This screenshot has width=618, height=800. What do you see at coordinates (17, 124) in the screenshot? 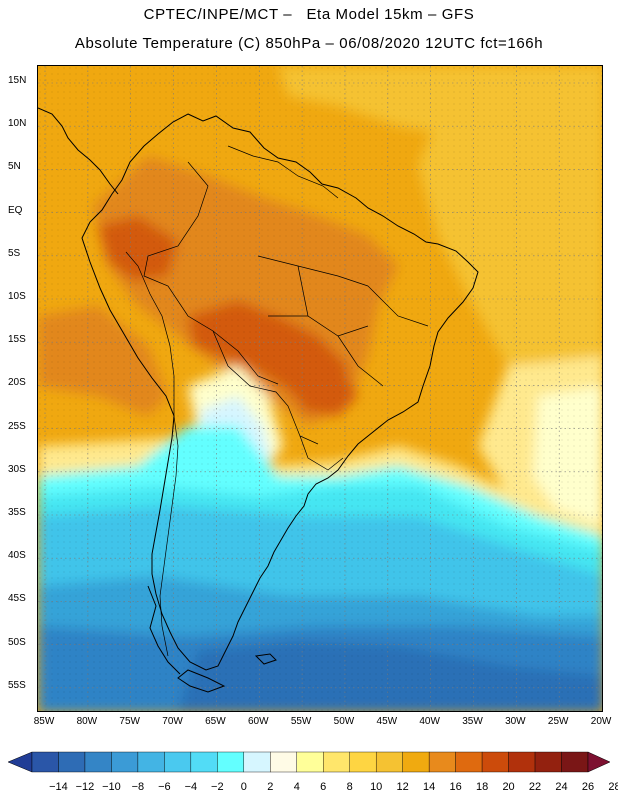
I see `lat-label-10n: 10N` at bounding box center [17, 124].